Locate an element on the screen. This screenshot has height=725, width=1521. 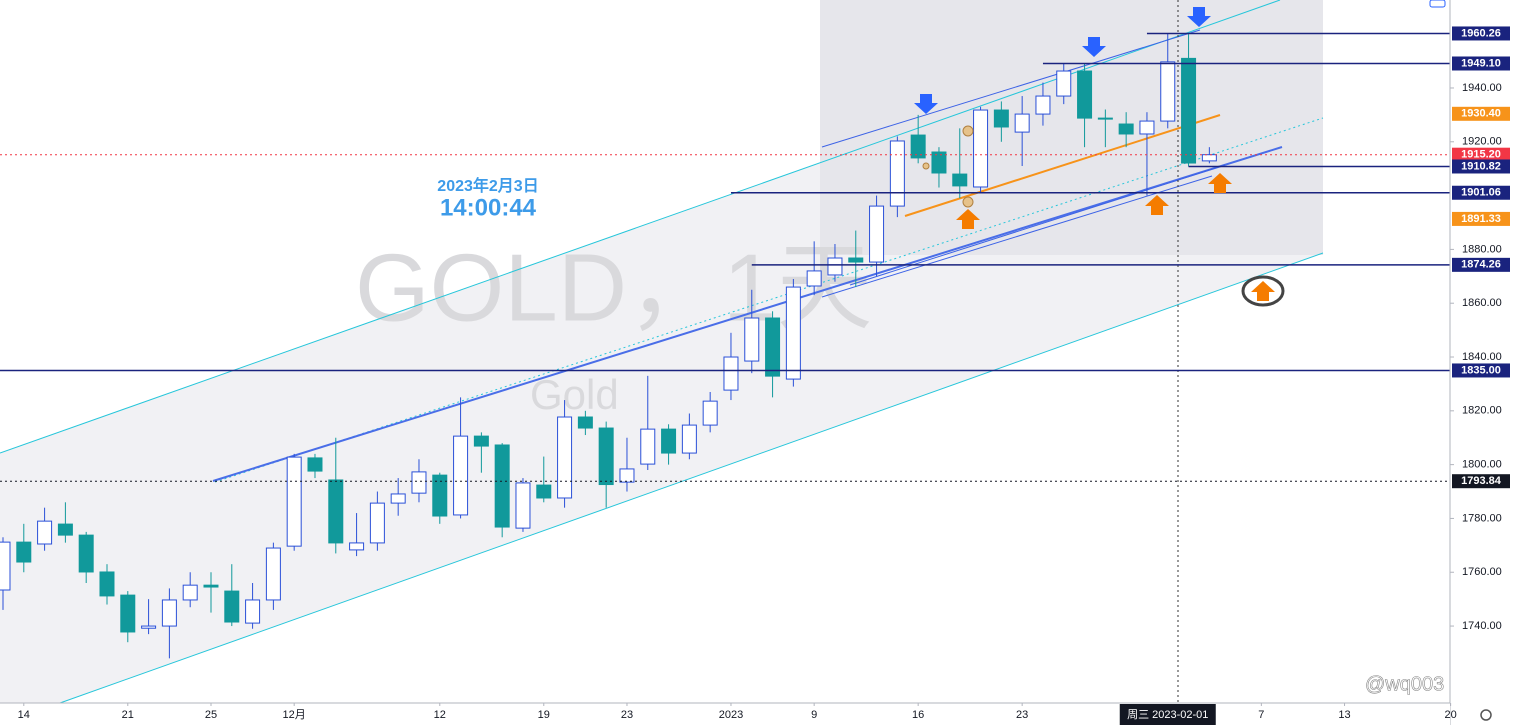
x-tick-label: 21 is located at coordinates (128, 715).